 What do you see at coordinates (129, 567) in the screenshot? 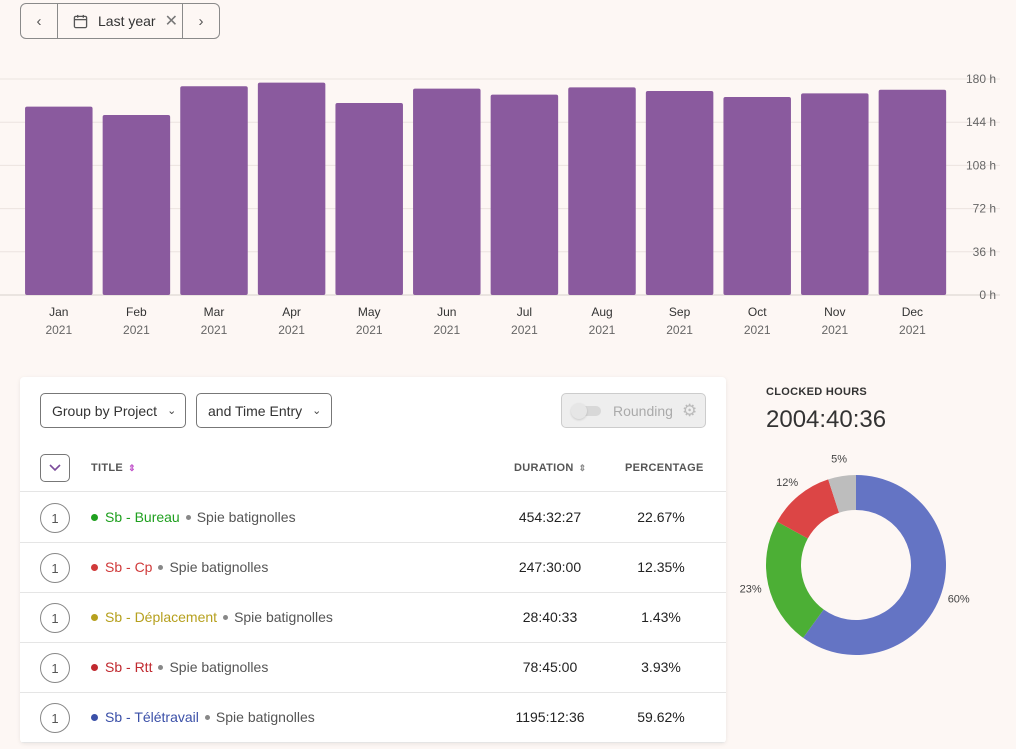
I see `project-name: Sb - Cp` at bounding box center [129, 567].